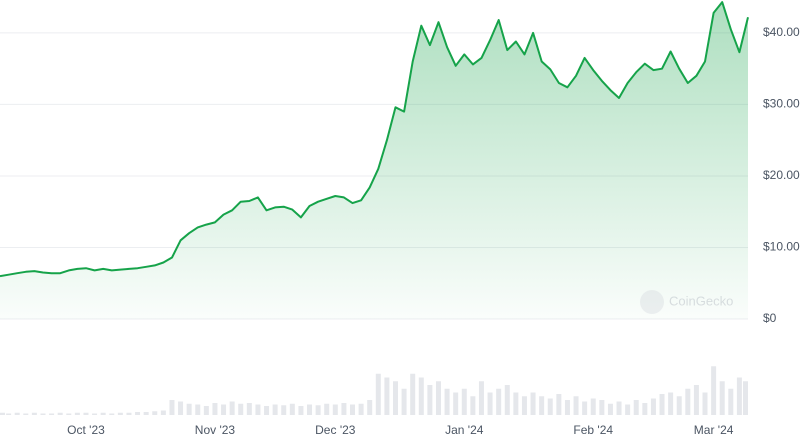 The width and height of the screenshot is (809, 443). What do you see at coordinates (215, 430) in the screenshot?
I see `x-tick-label: Nov '23` at bounding box center [215, 430].